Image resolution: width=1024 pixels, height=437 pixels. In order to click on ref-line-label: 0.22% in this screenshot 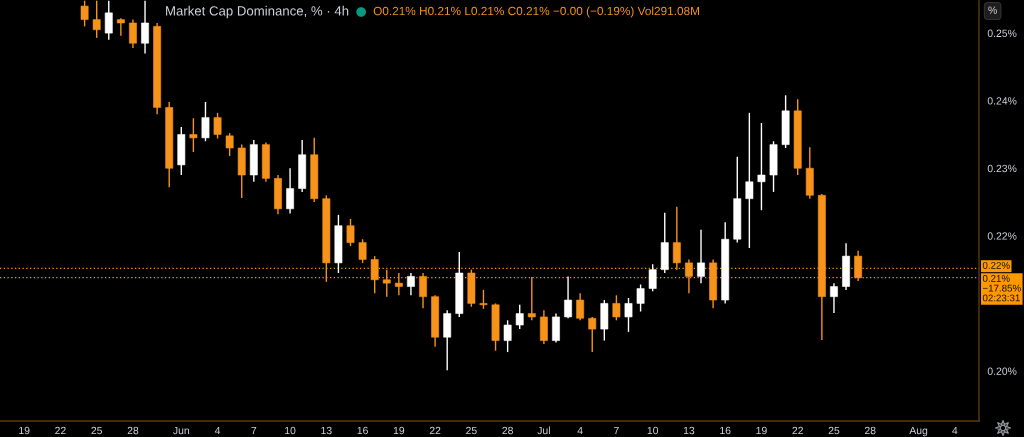, I will do `click(996, 265)`.